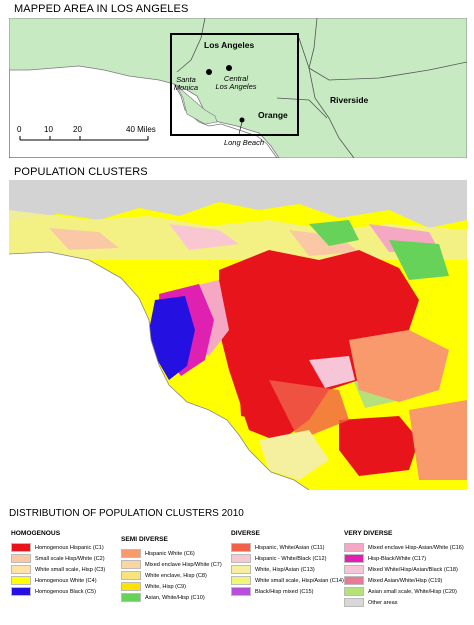 Image resolution: width=474 pixels, height=625 pixels. I want to click on scale-tick-40: 40 Miles, so click(141, 129).